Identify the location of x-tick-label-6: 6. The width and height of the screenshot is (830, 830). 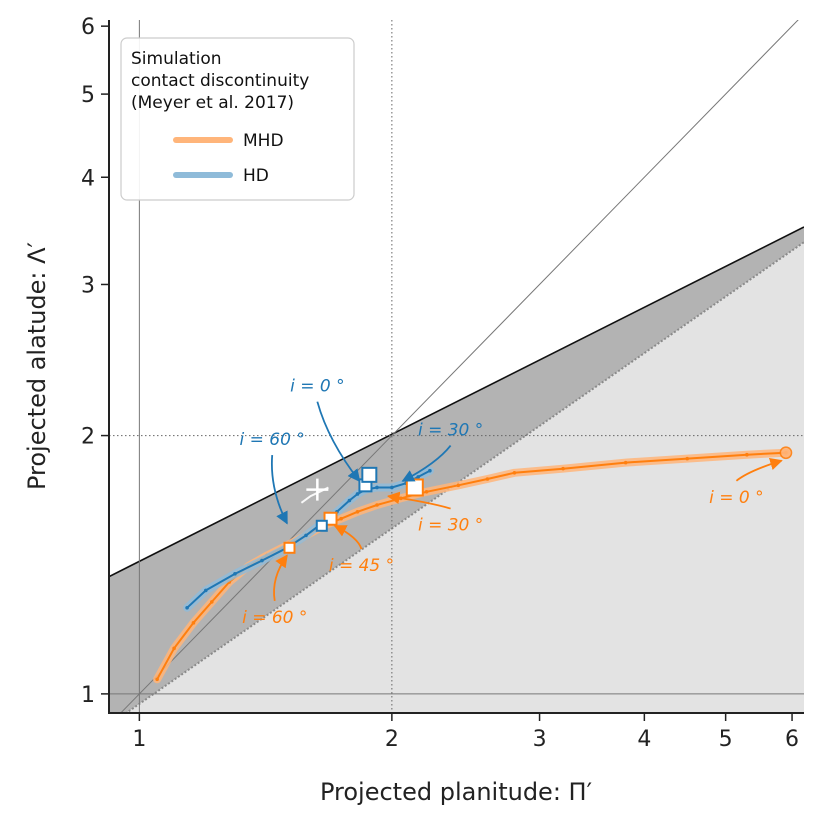
(792, 739).